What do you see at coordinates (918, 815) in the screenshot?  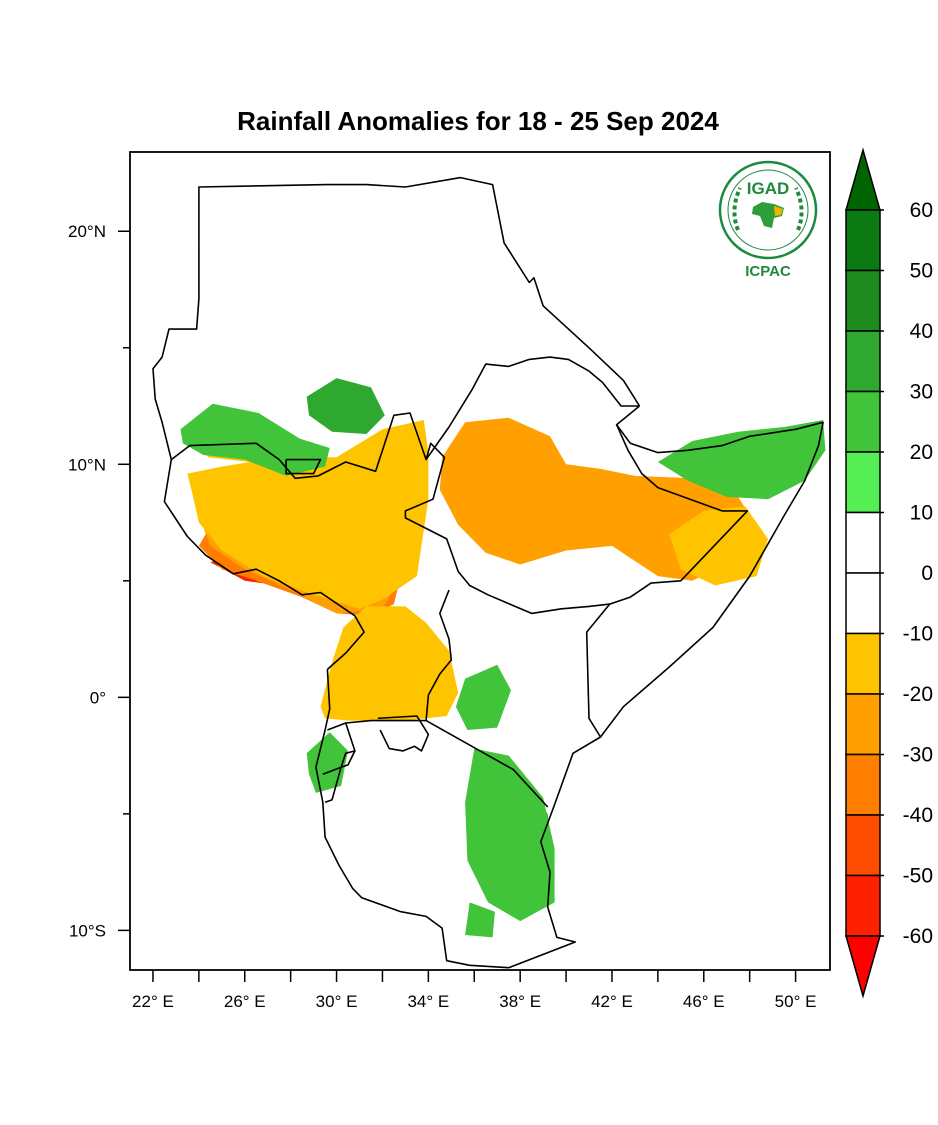 I see `colorbar-level-label: -40` at bounding box center [918, 815].